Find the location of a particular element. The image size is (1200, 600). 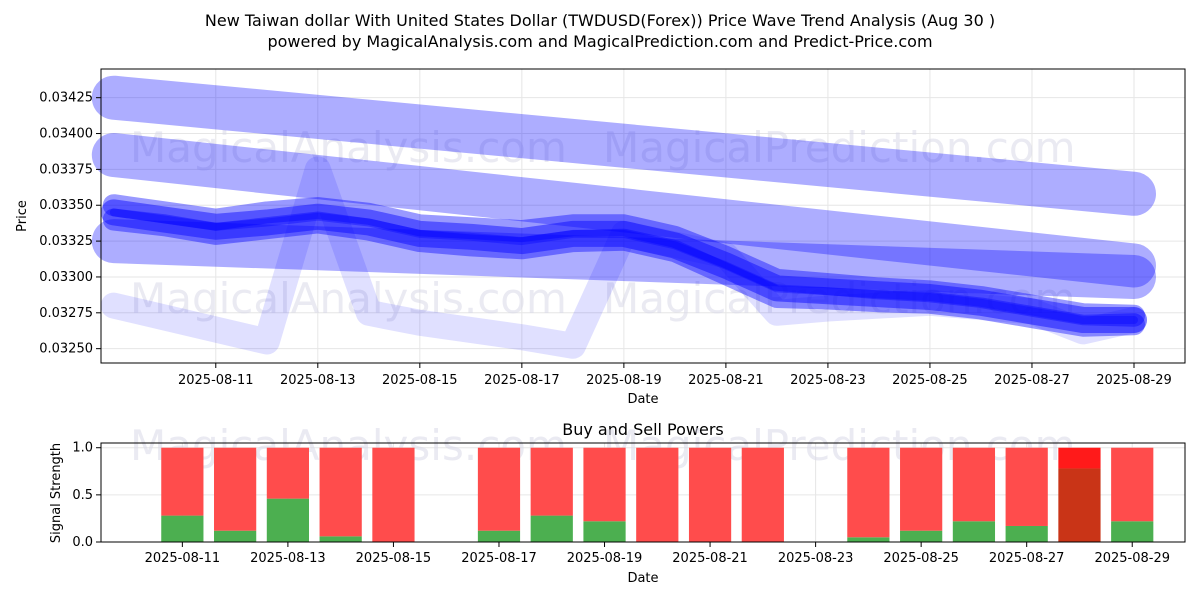

signal-x-tick-label: 2025-08-27 is located at coordinates (1027, 558).